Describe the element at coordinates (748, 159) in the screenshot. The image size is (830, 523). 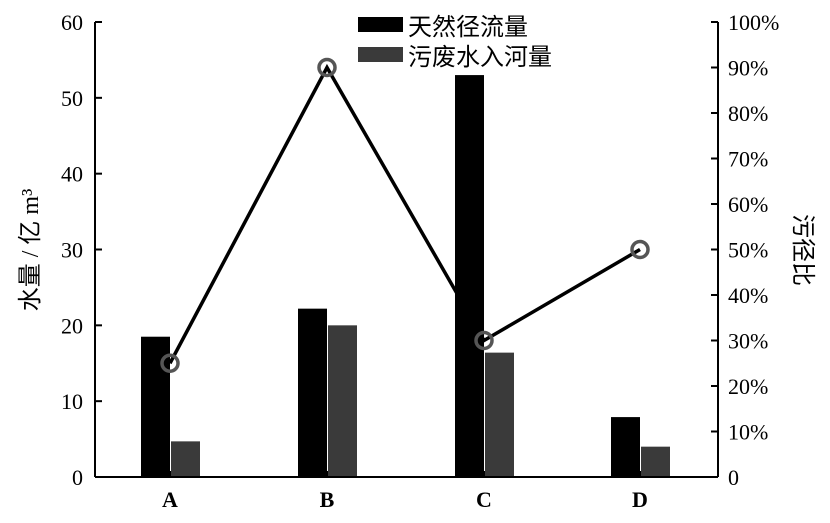
I see `right-tick-label: 70%` at that location.